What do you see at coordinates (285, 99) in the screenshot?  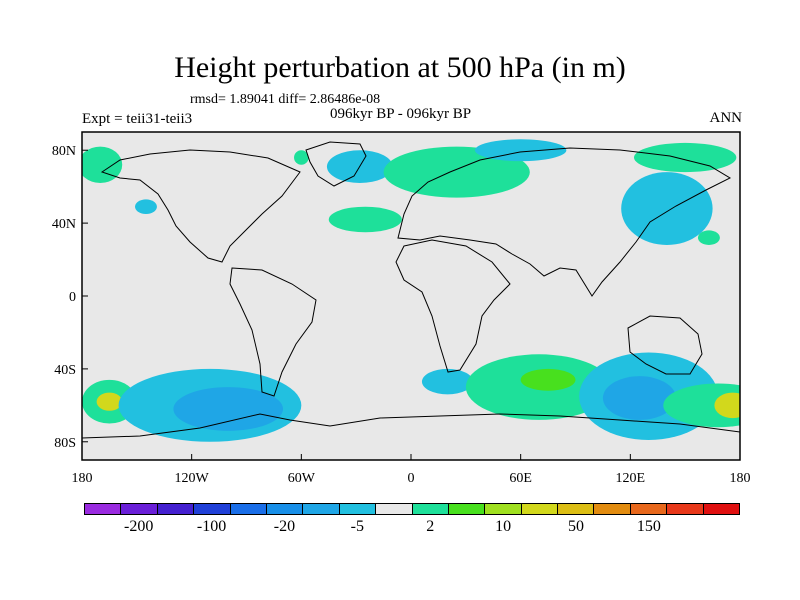 I see `stats-text: rmsd= 1.89041 diff= 2.86486e-08` at bounding box center [285, 99].